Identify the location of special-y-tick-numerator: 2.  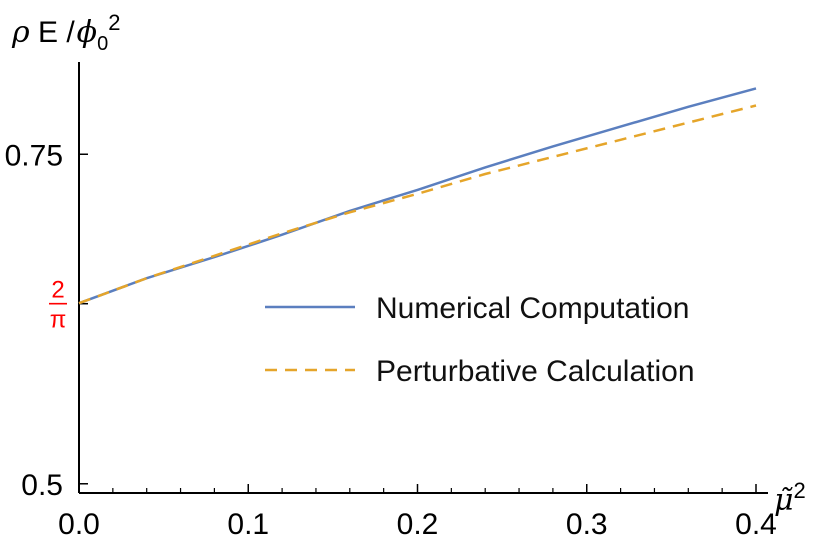
(57, 290).